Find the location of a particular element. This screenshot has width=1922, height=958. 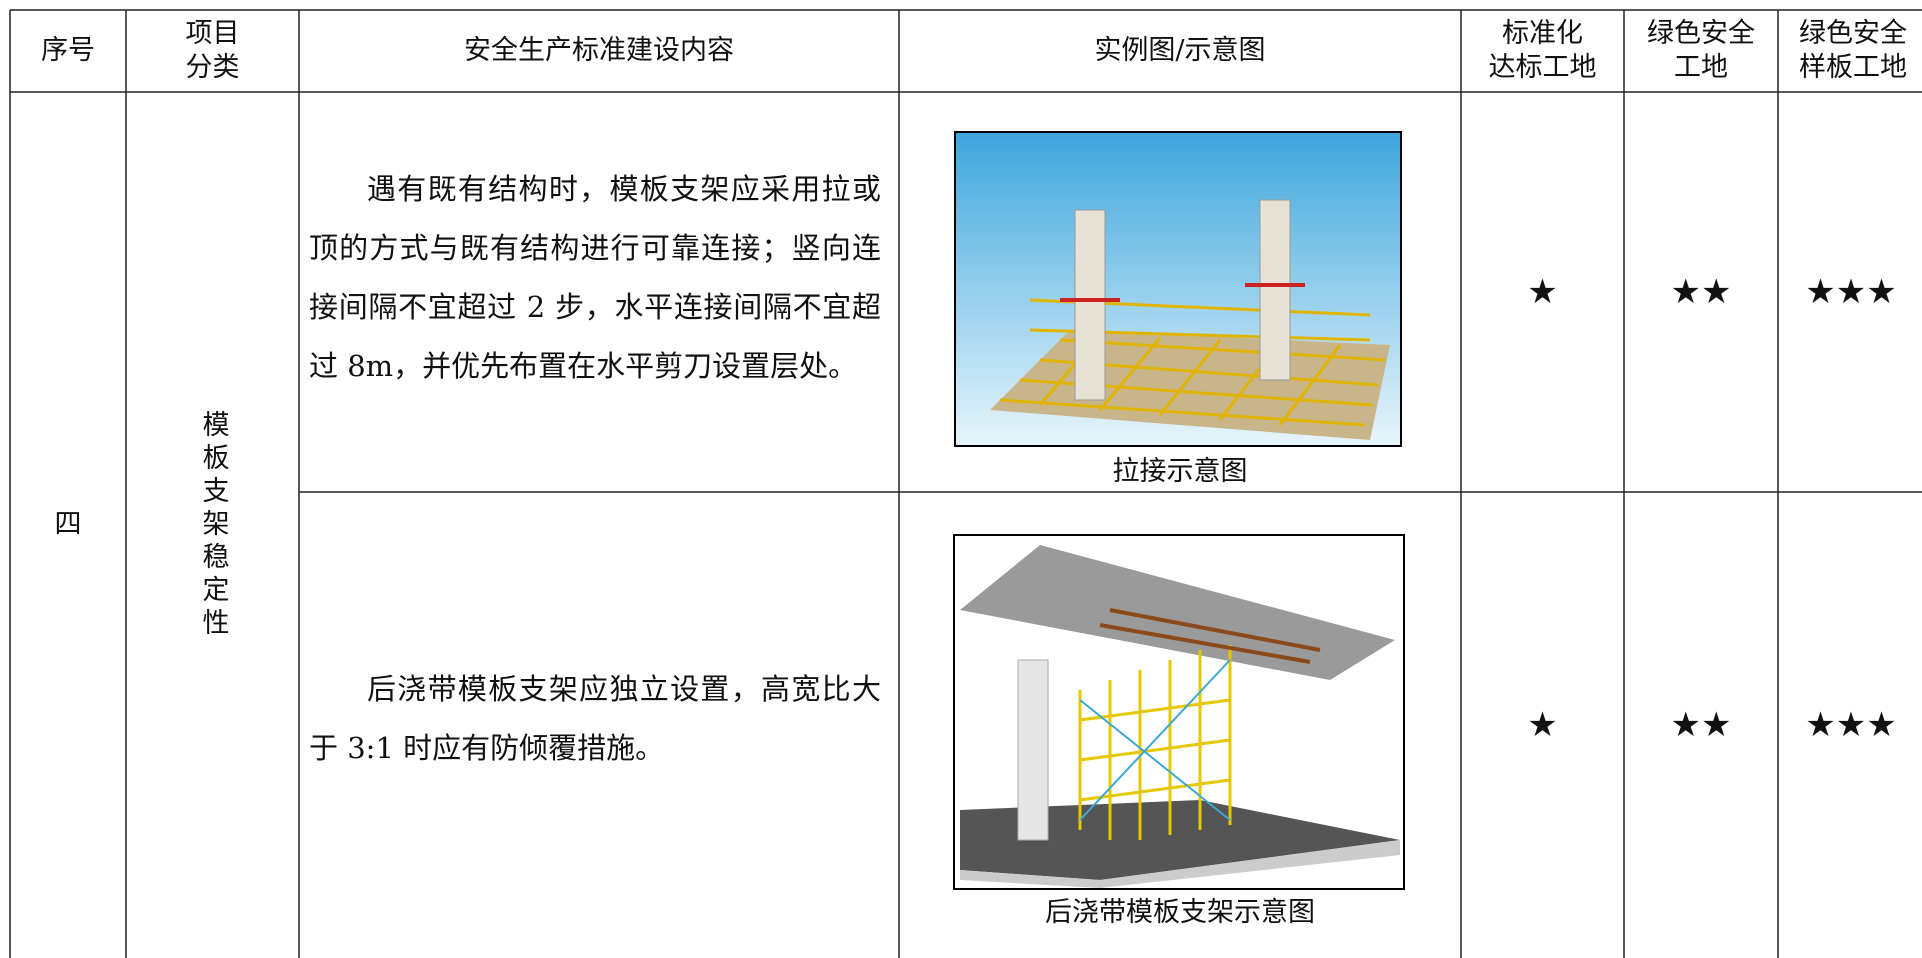

index-cell: 四 is located at coordinates (68, 524).